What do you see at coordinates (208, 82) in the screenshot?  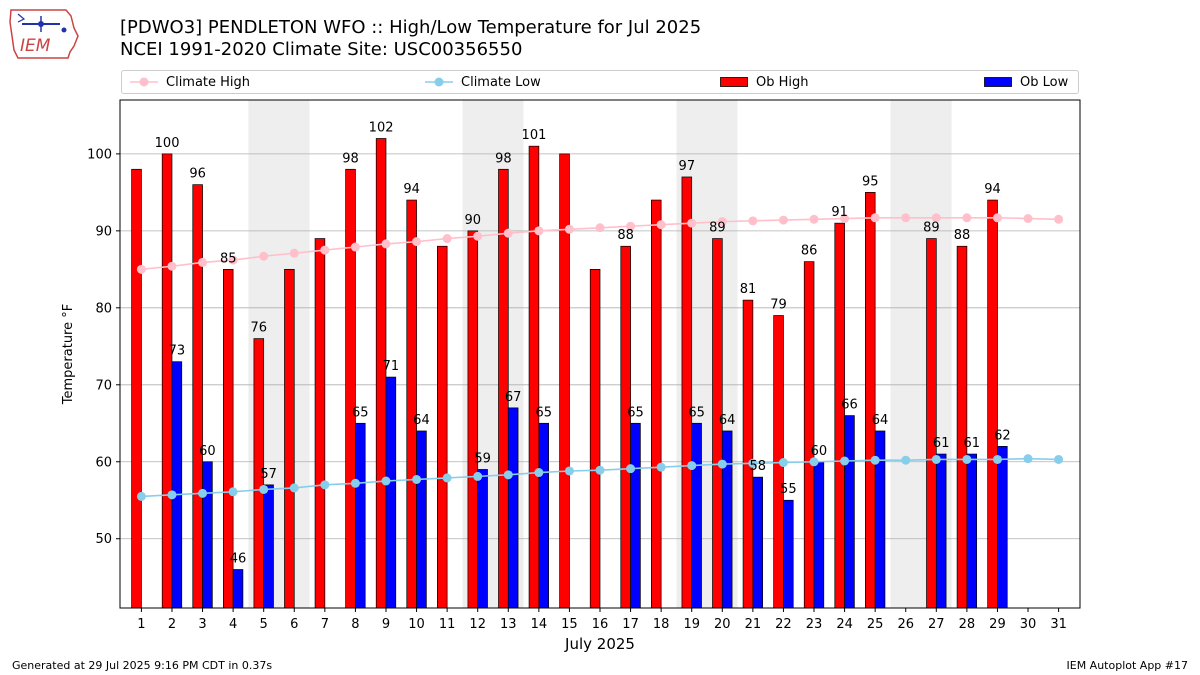 I see `legend-label: Climate High` at bounding box center [208, 82].